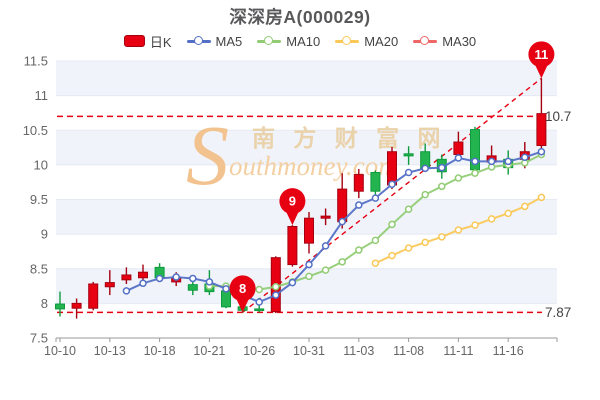  I want to click on ma20-line, so click(458, 230).